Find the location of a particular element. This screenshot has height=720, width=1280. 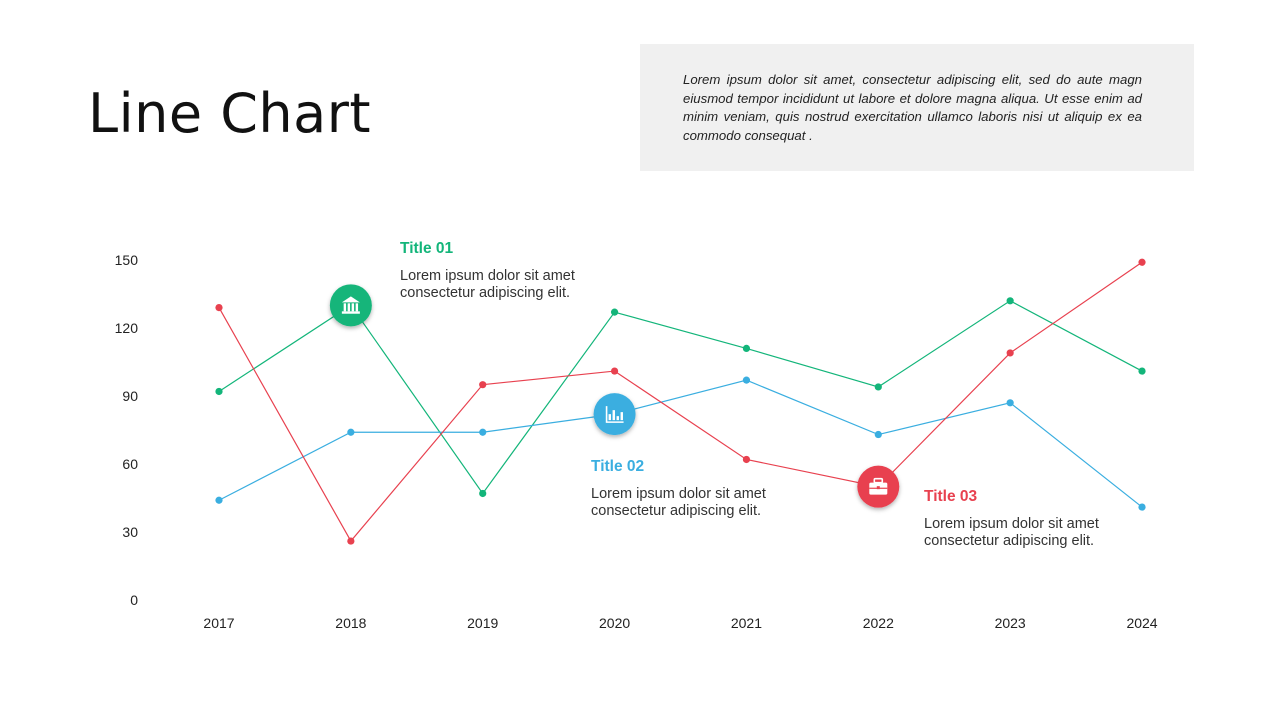

bar-chart-icon is located at coordinates (614, 414).